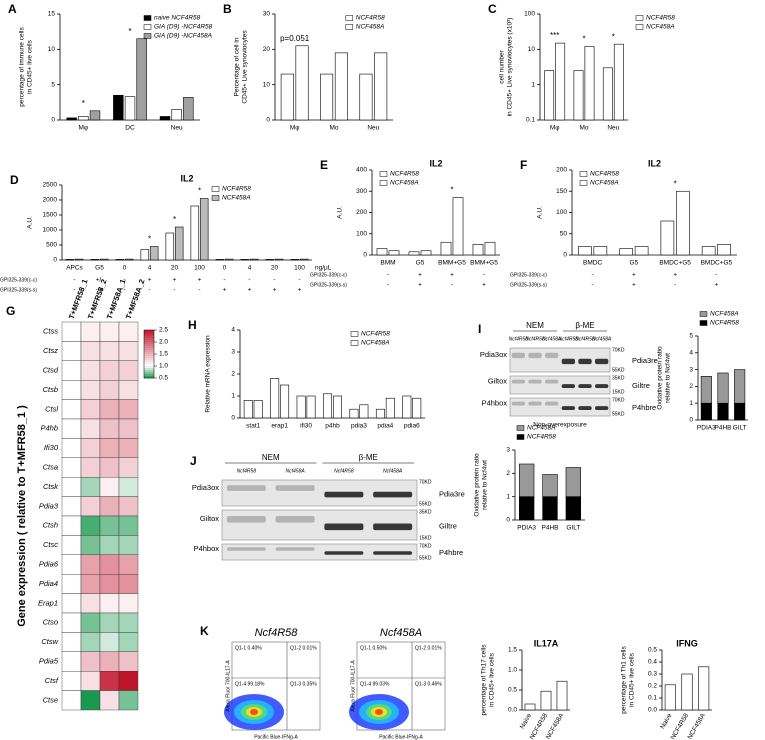 The width and height of the screenshot is (765, 740). I want to click on row-label: GPI325-339(s-s), so click(328, 285).